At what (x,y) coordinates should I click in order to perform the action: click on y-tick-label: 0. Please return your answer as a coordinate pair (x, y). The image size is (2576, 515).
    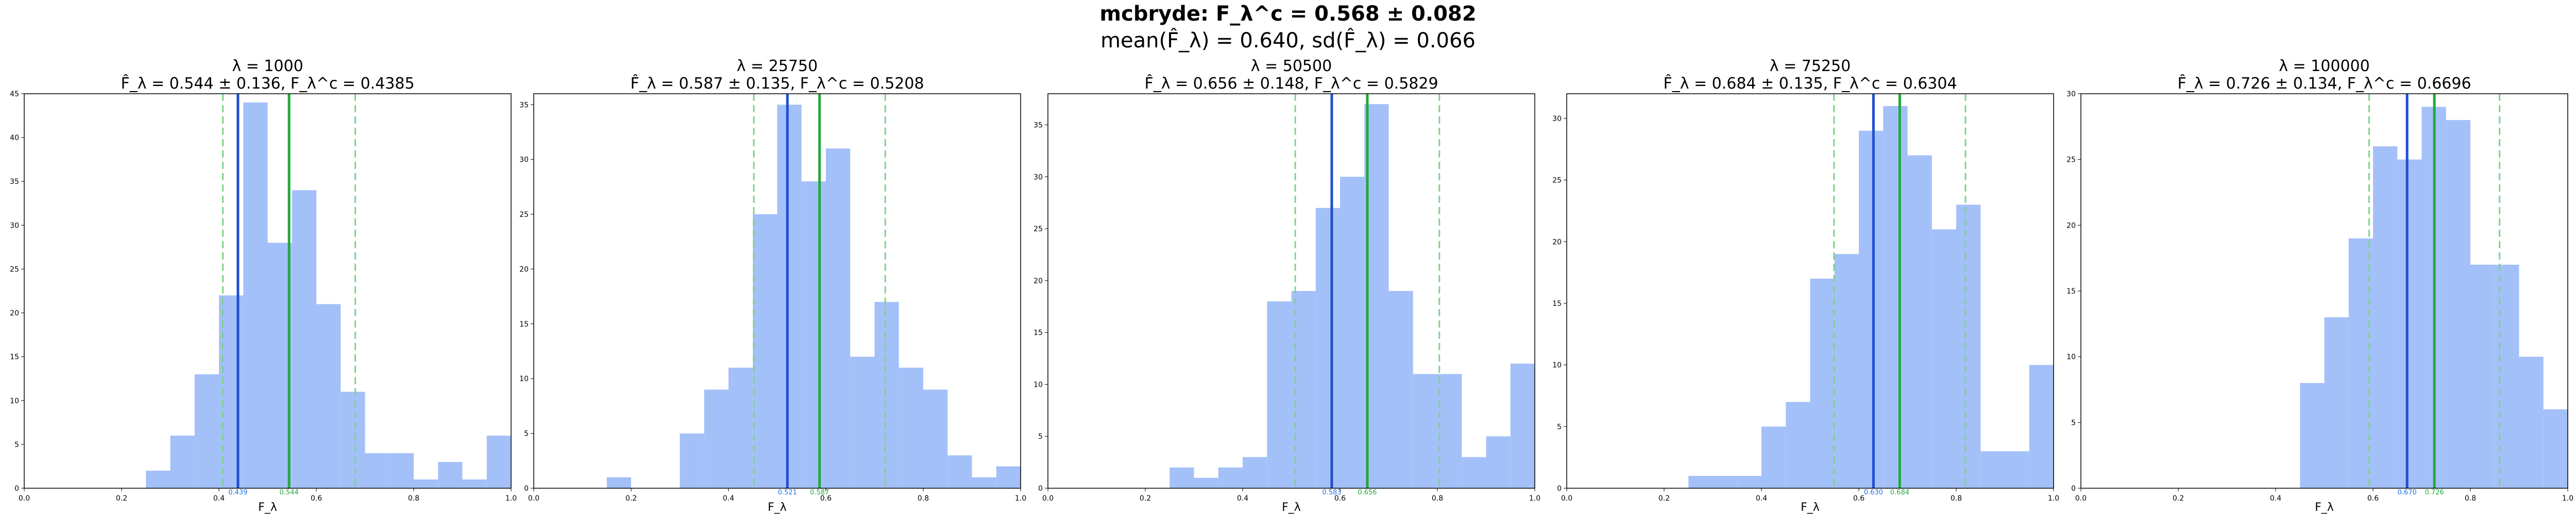
    Looking at the image, I should click on (2073, 489).